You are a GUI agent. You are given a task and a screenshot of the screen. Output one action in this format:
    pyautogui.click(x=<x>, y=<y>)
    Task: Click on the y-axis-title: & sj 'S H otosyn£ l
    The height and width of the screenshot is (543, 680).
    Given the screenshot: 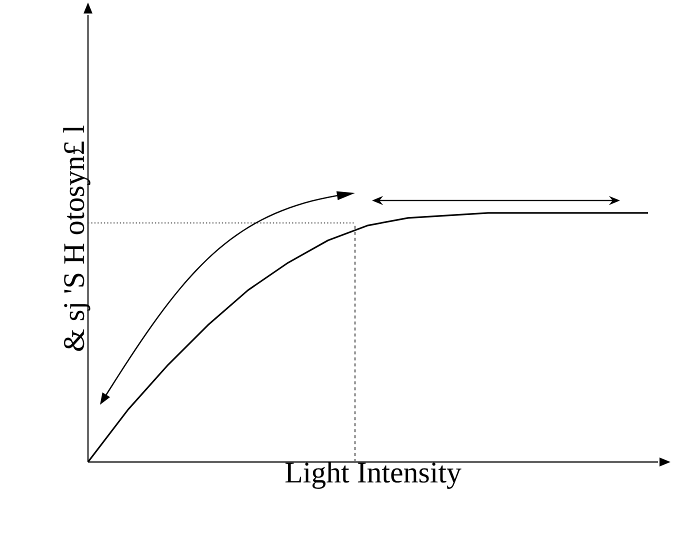 What is the action you would take?
    pyautogui.click(x=76, y=238)
    